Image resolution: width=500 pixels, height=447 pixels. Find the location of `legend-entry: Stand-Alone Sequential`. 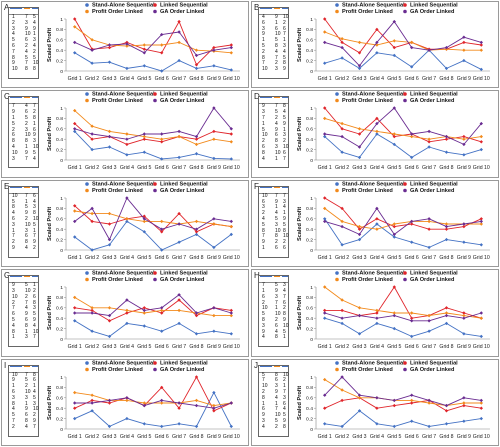

legend-entry: Stand-Alone Sequential is located at coordinates (370, 184).